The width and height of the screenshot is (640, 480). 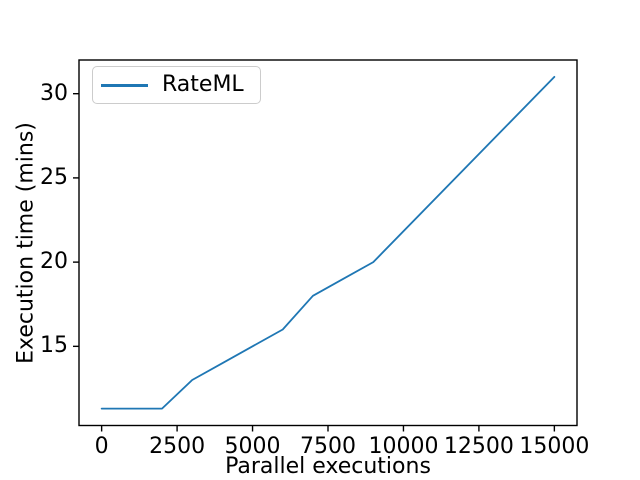 What do you see at coordinates (554, 446) in the screenshot?
I see `x-tick-label: 15000` at bounding box center [554, 446].